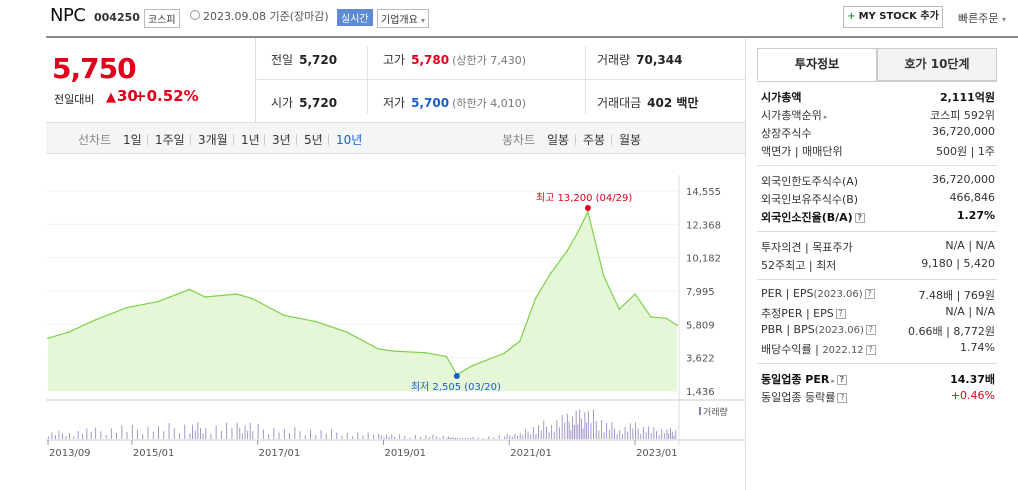 This screenshot has height=490, width=1018. Describe the element at coordinates (584, 198) in the screenshot. I see `high-annotation: 최고 13,200 (04/29)` at that location.